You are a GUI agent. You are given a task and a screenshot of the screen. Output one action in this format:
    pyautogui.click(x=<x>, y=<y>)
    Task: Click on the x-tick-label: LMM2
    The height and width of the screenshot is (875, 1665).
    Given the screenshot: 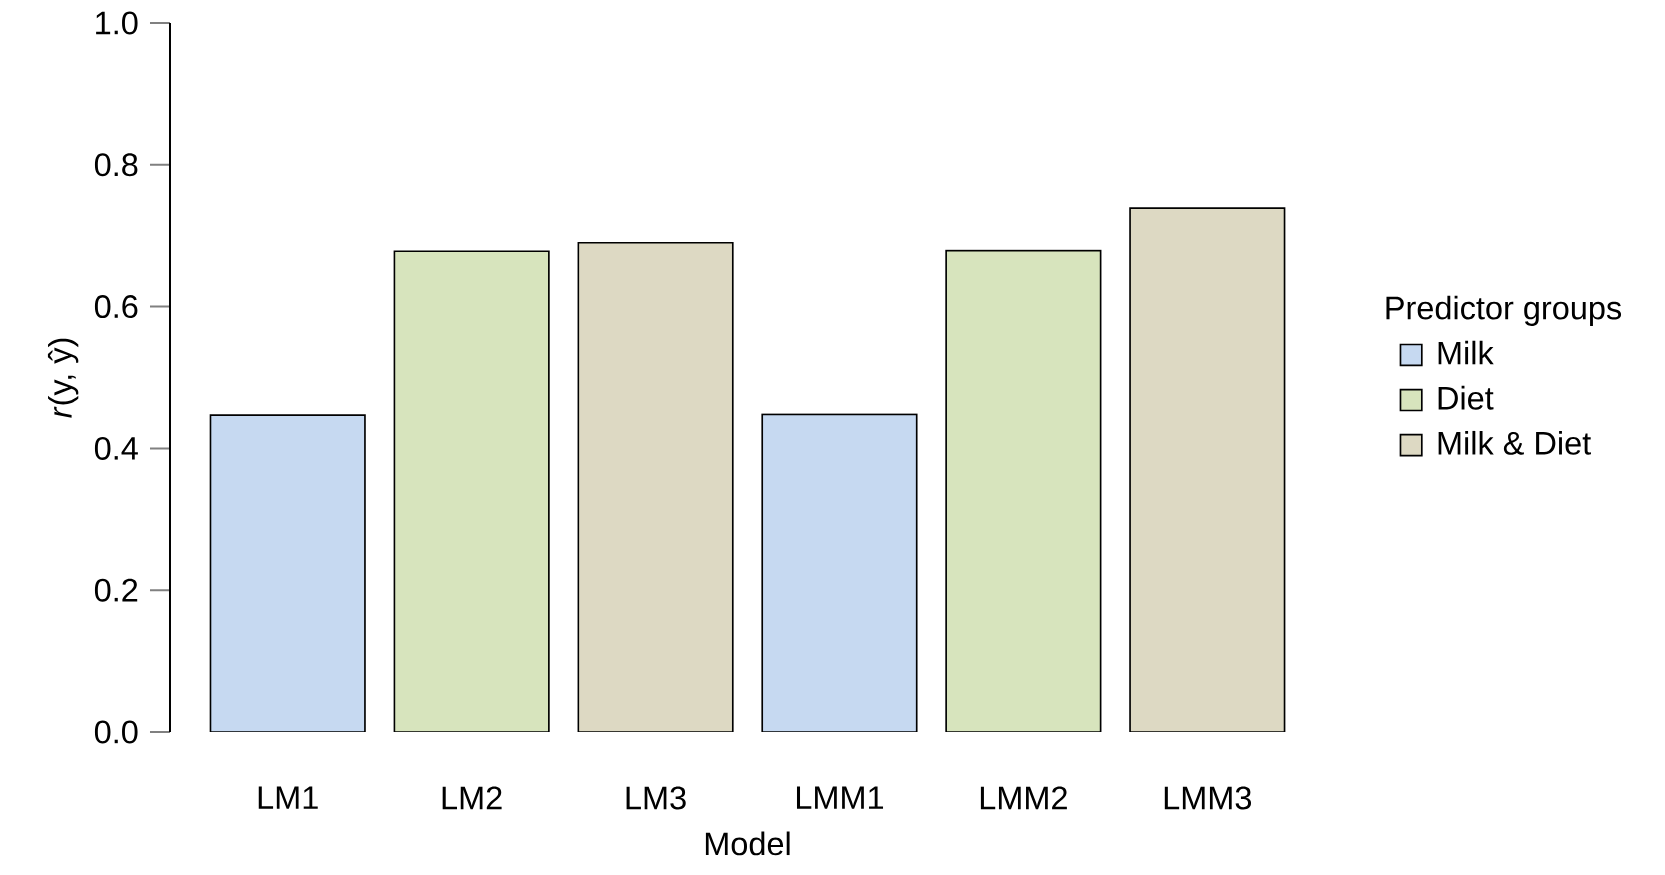 What is the action you would take?
    pyautogui.click(x=1023, y=798)
    